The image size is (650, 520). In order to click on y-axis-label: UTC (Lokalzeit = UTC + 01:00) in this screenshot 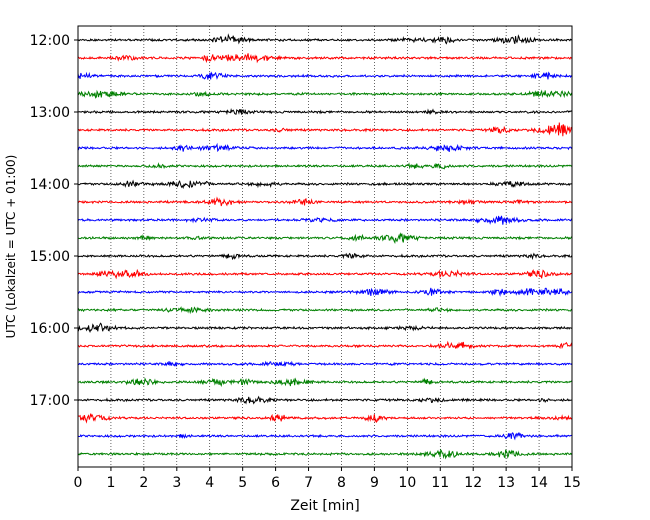, I will do `click(11, 247)`.